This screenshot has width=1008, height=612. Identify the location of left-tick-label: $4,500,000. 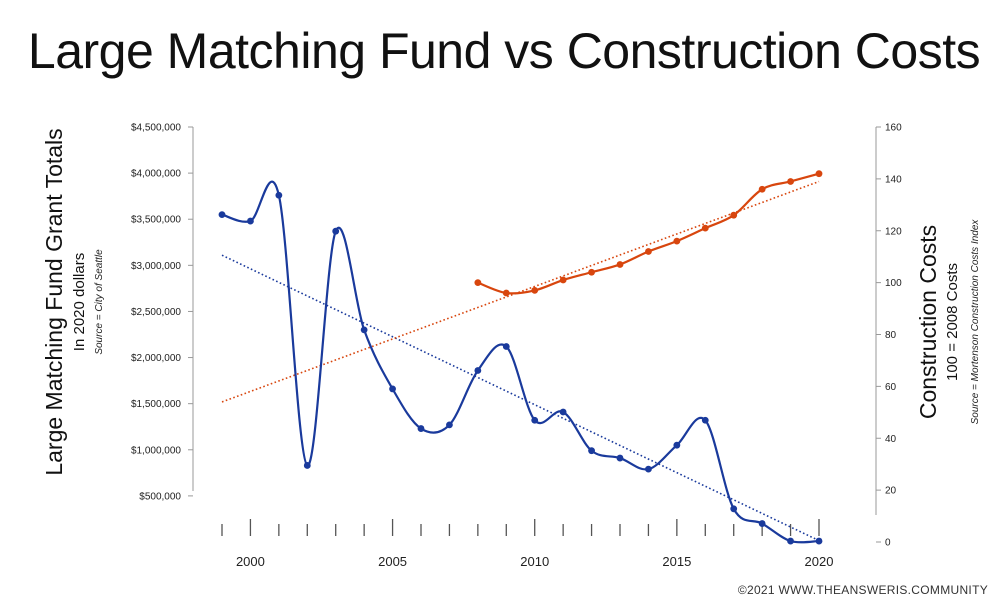
(156, 128).